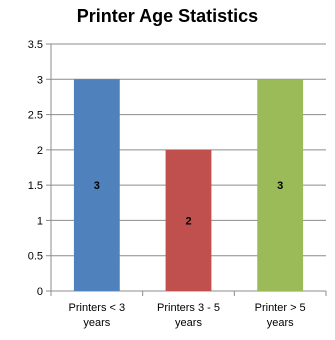  I want to click on y-tick-label: 1.5, so click(35, 186).